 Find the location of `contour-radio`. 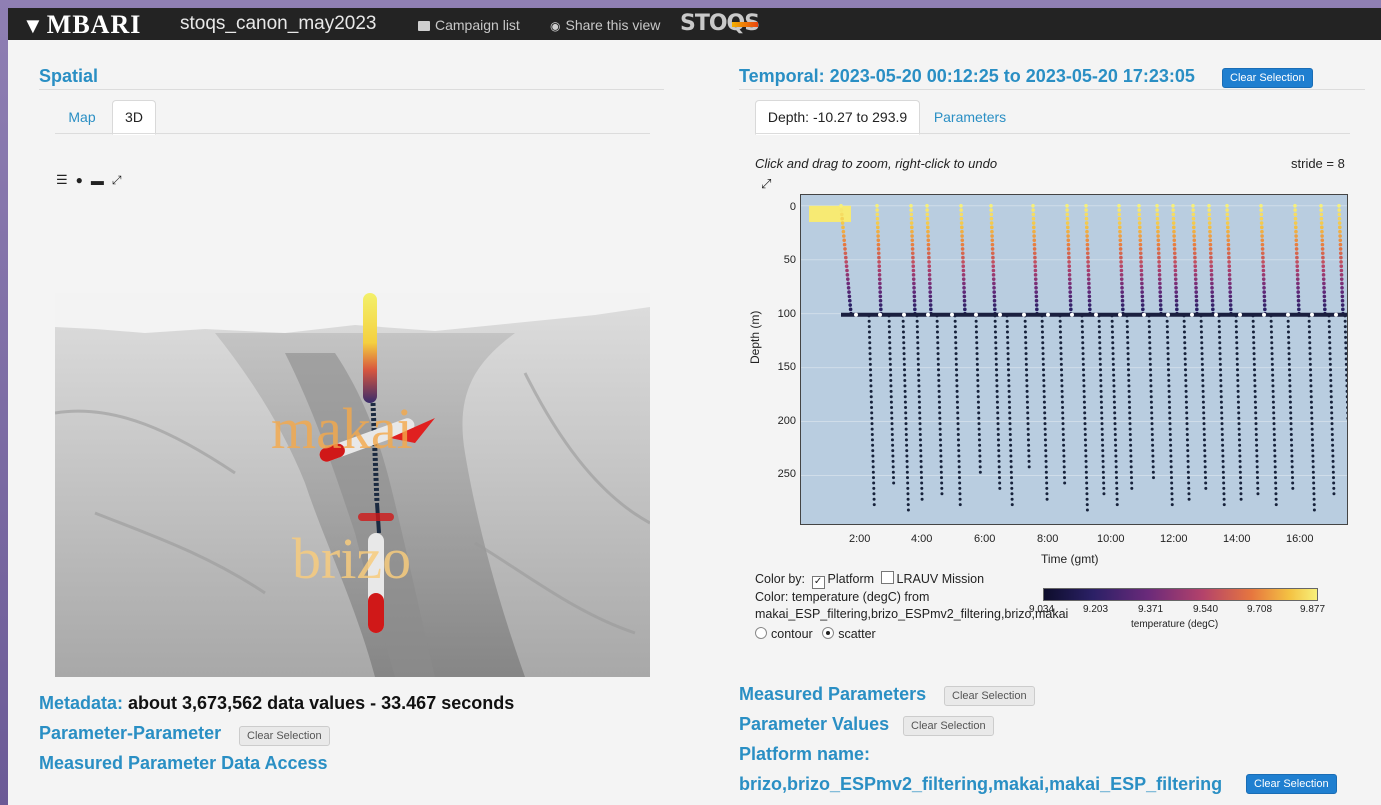

contour-radio is located at coordinates (761, 633).